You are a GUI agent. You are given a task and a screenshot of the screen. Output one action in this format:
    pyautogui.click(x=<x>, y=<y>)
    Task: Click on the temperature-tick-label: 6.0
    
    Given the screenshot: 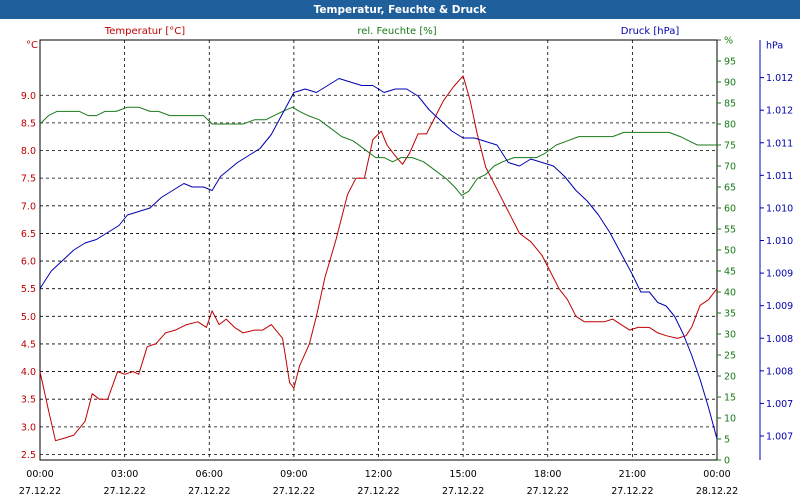 What is the action you would take?
    pyautogui.click(x=28, y=262)
    